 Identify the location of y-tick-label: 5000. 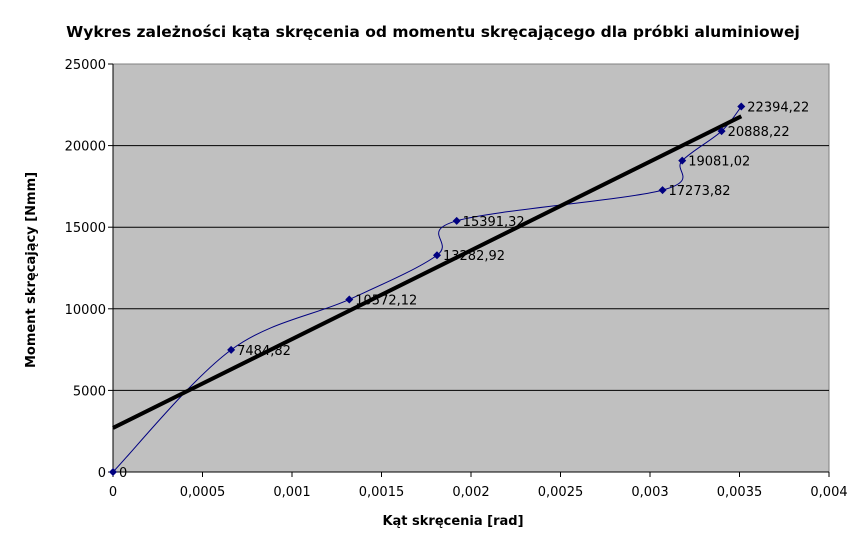
(89, 391).